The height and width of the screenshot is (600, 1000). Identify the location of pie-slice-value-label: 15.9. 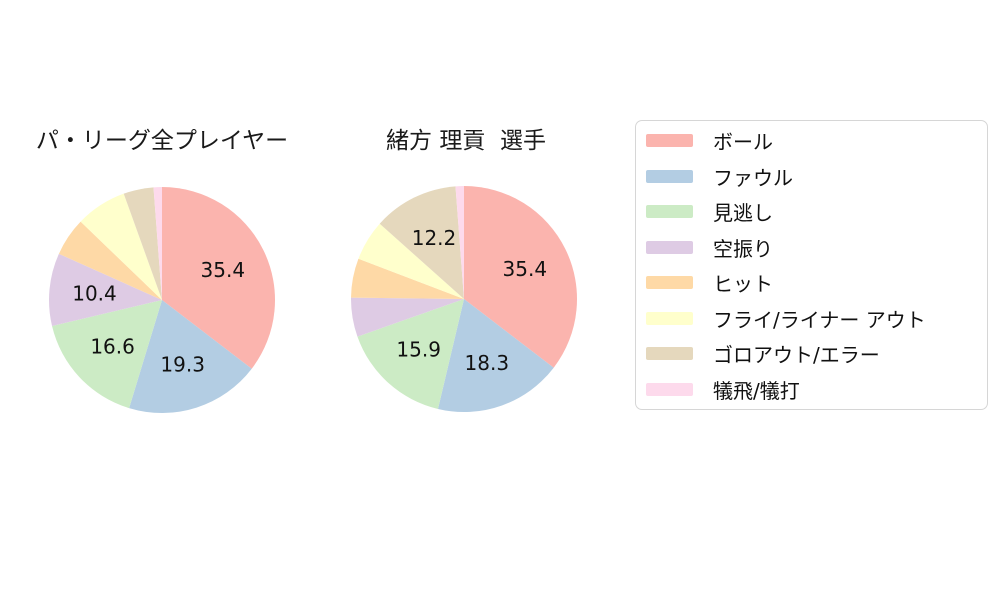
(418, 349).